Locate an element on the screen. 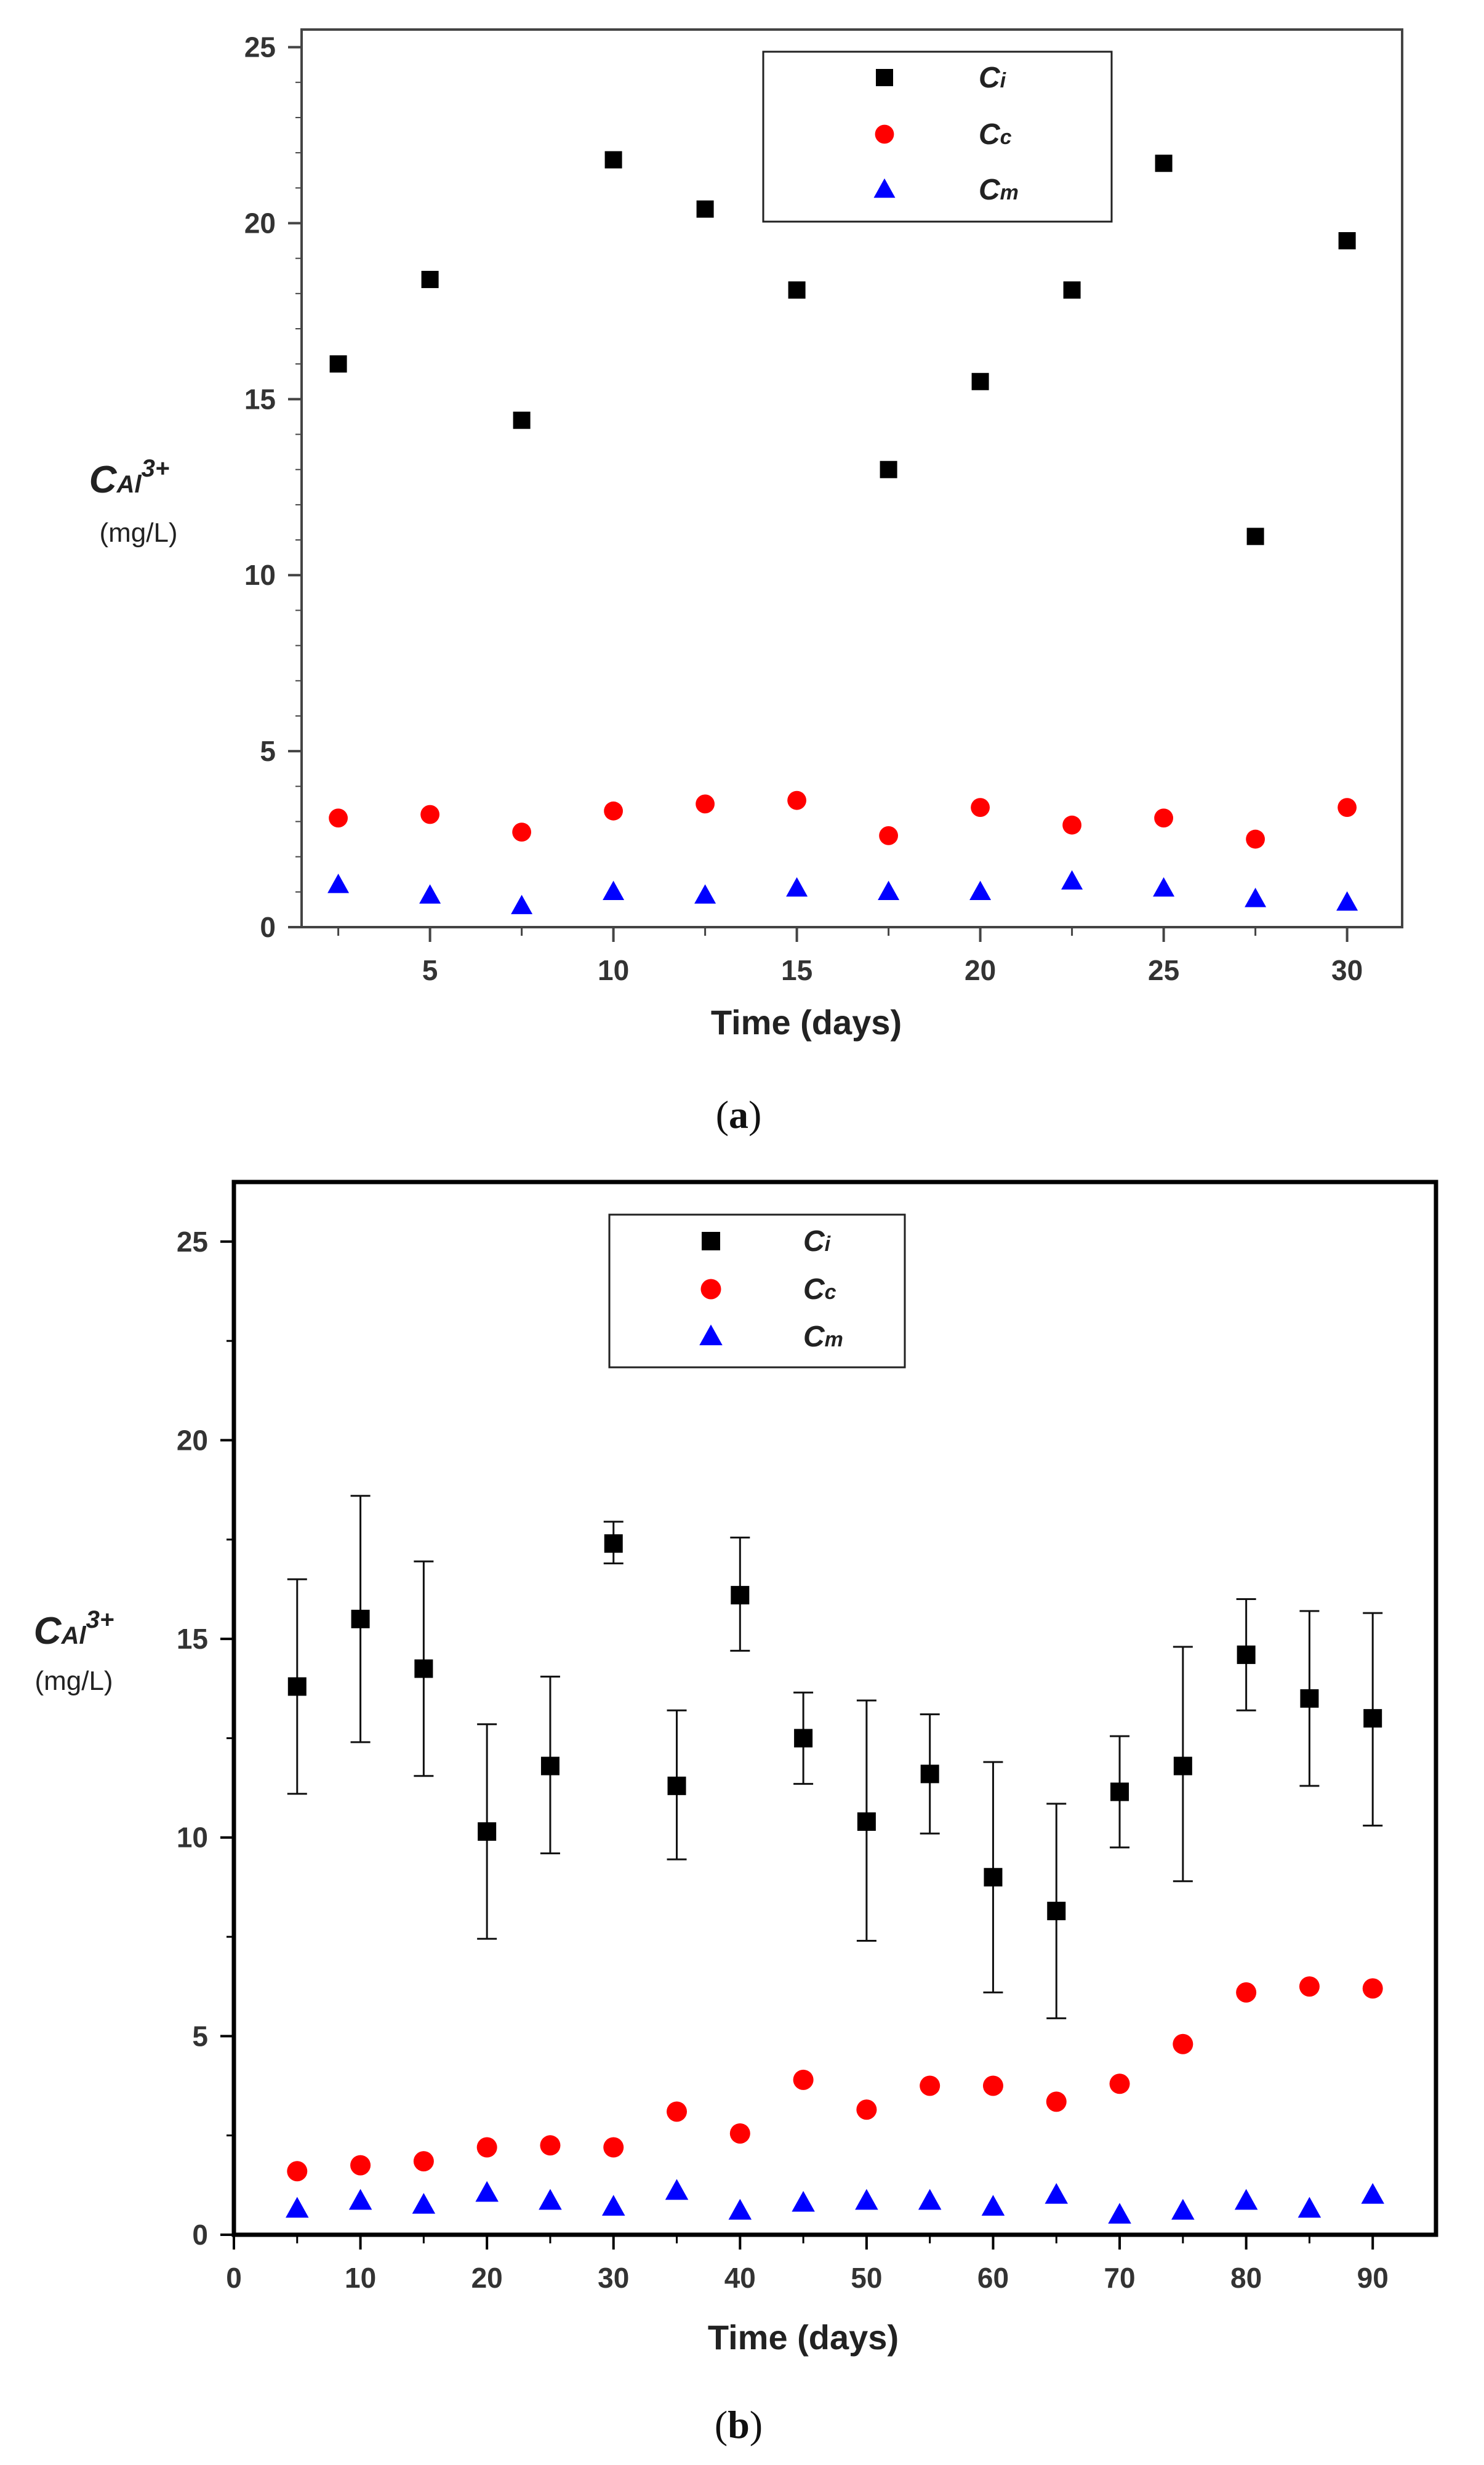  panel-a-x-axis-title: Time (days) is located at coordinates (806, 1022).